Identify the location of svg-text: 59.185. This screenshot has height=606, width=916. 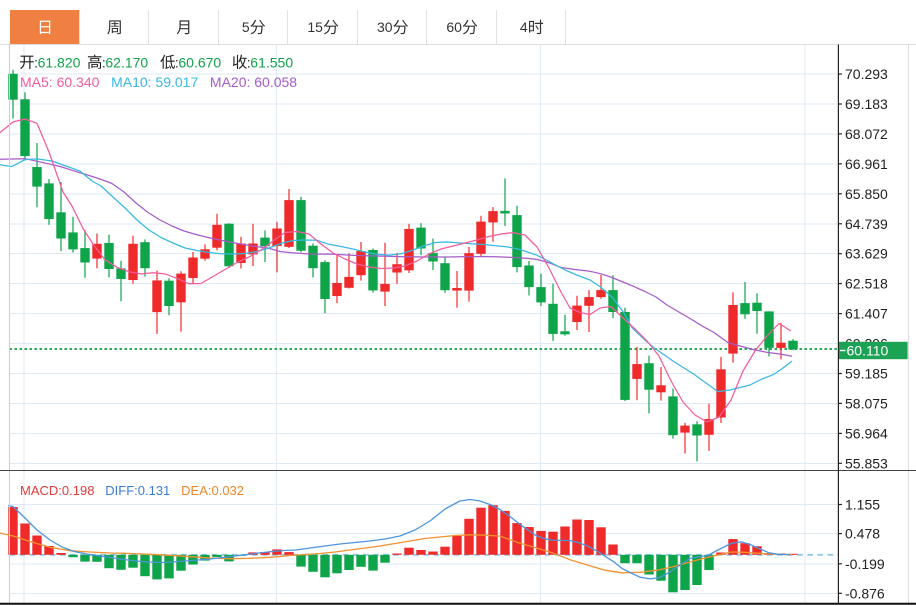
(866, 374).